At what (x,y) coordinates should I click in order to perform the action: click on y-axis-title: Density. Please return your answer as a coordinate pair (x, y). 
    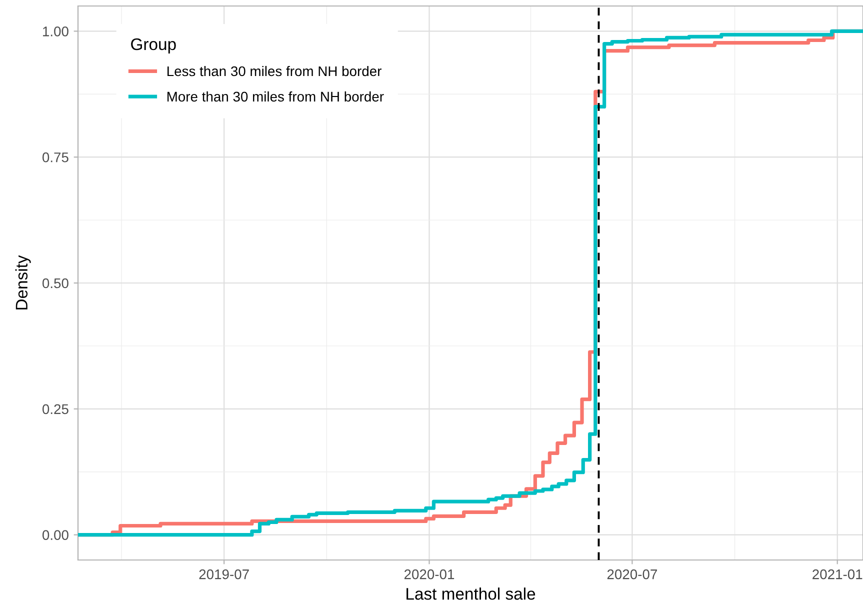
    Looking at the image, I should click on (23, 282).